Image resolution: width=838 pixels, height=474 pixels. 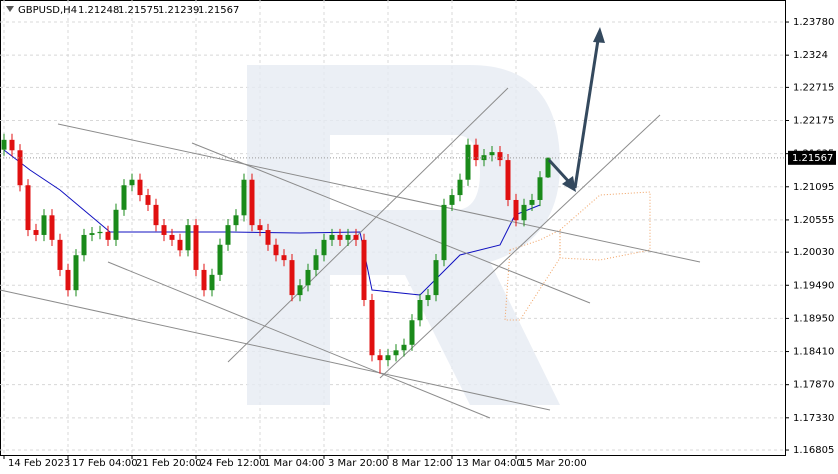 What do you see at coordinates (813, 252) in the screenshot?
I see `y-tick-label: 1.20030` at bounding box center [813, 252].